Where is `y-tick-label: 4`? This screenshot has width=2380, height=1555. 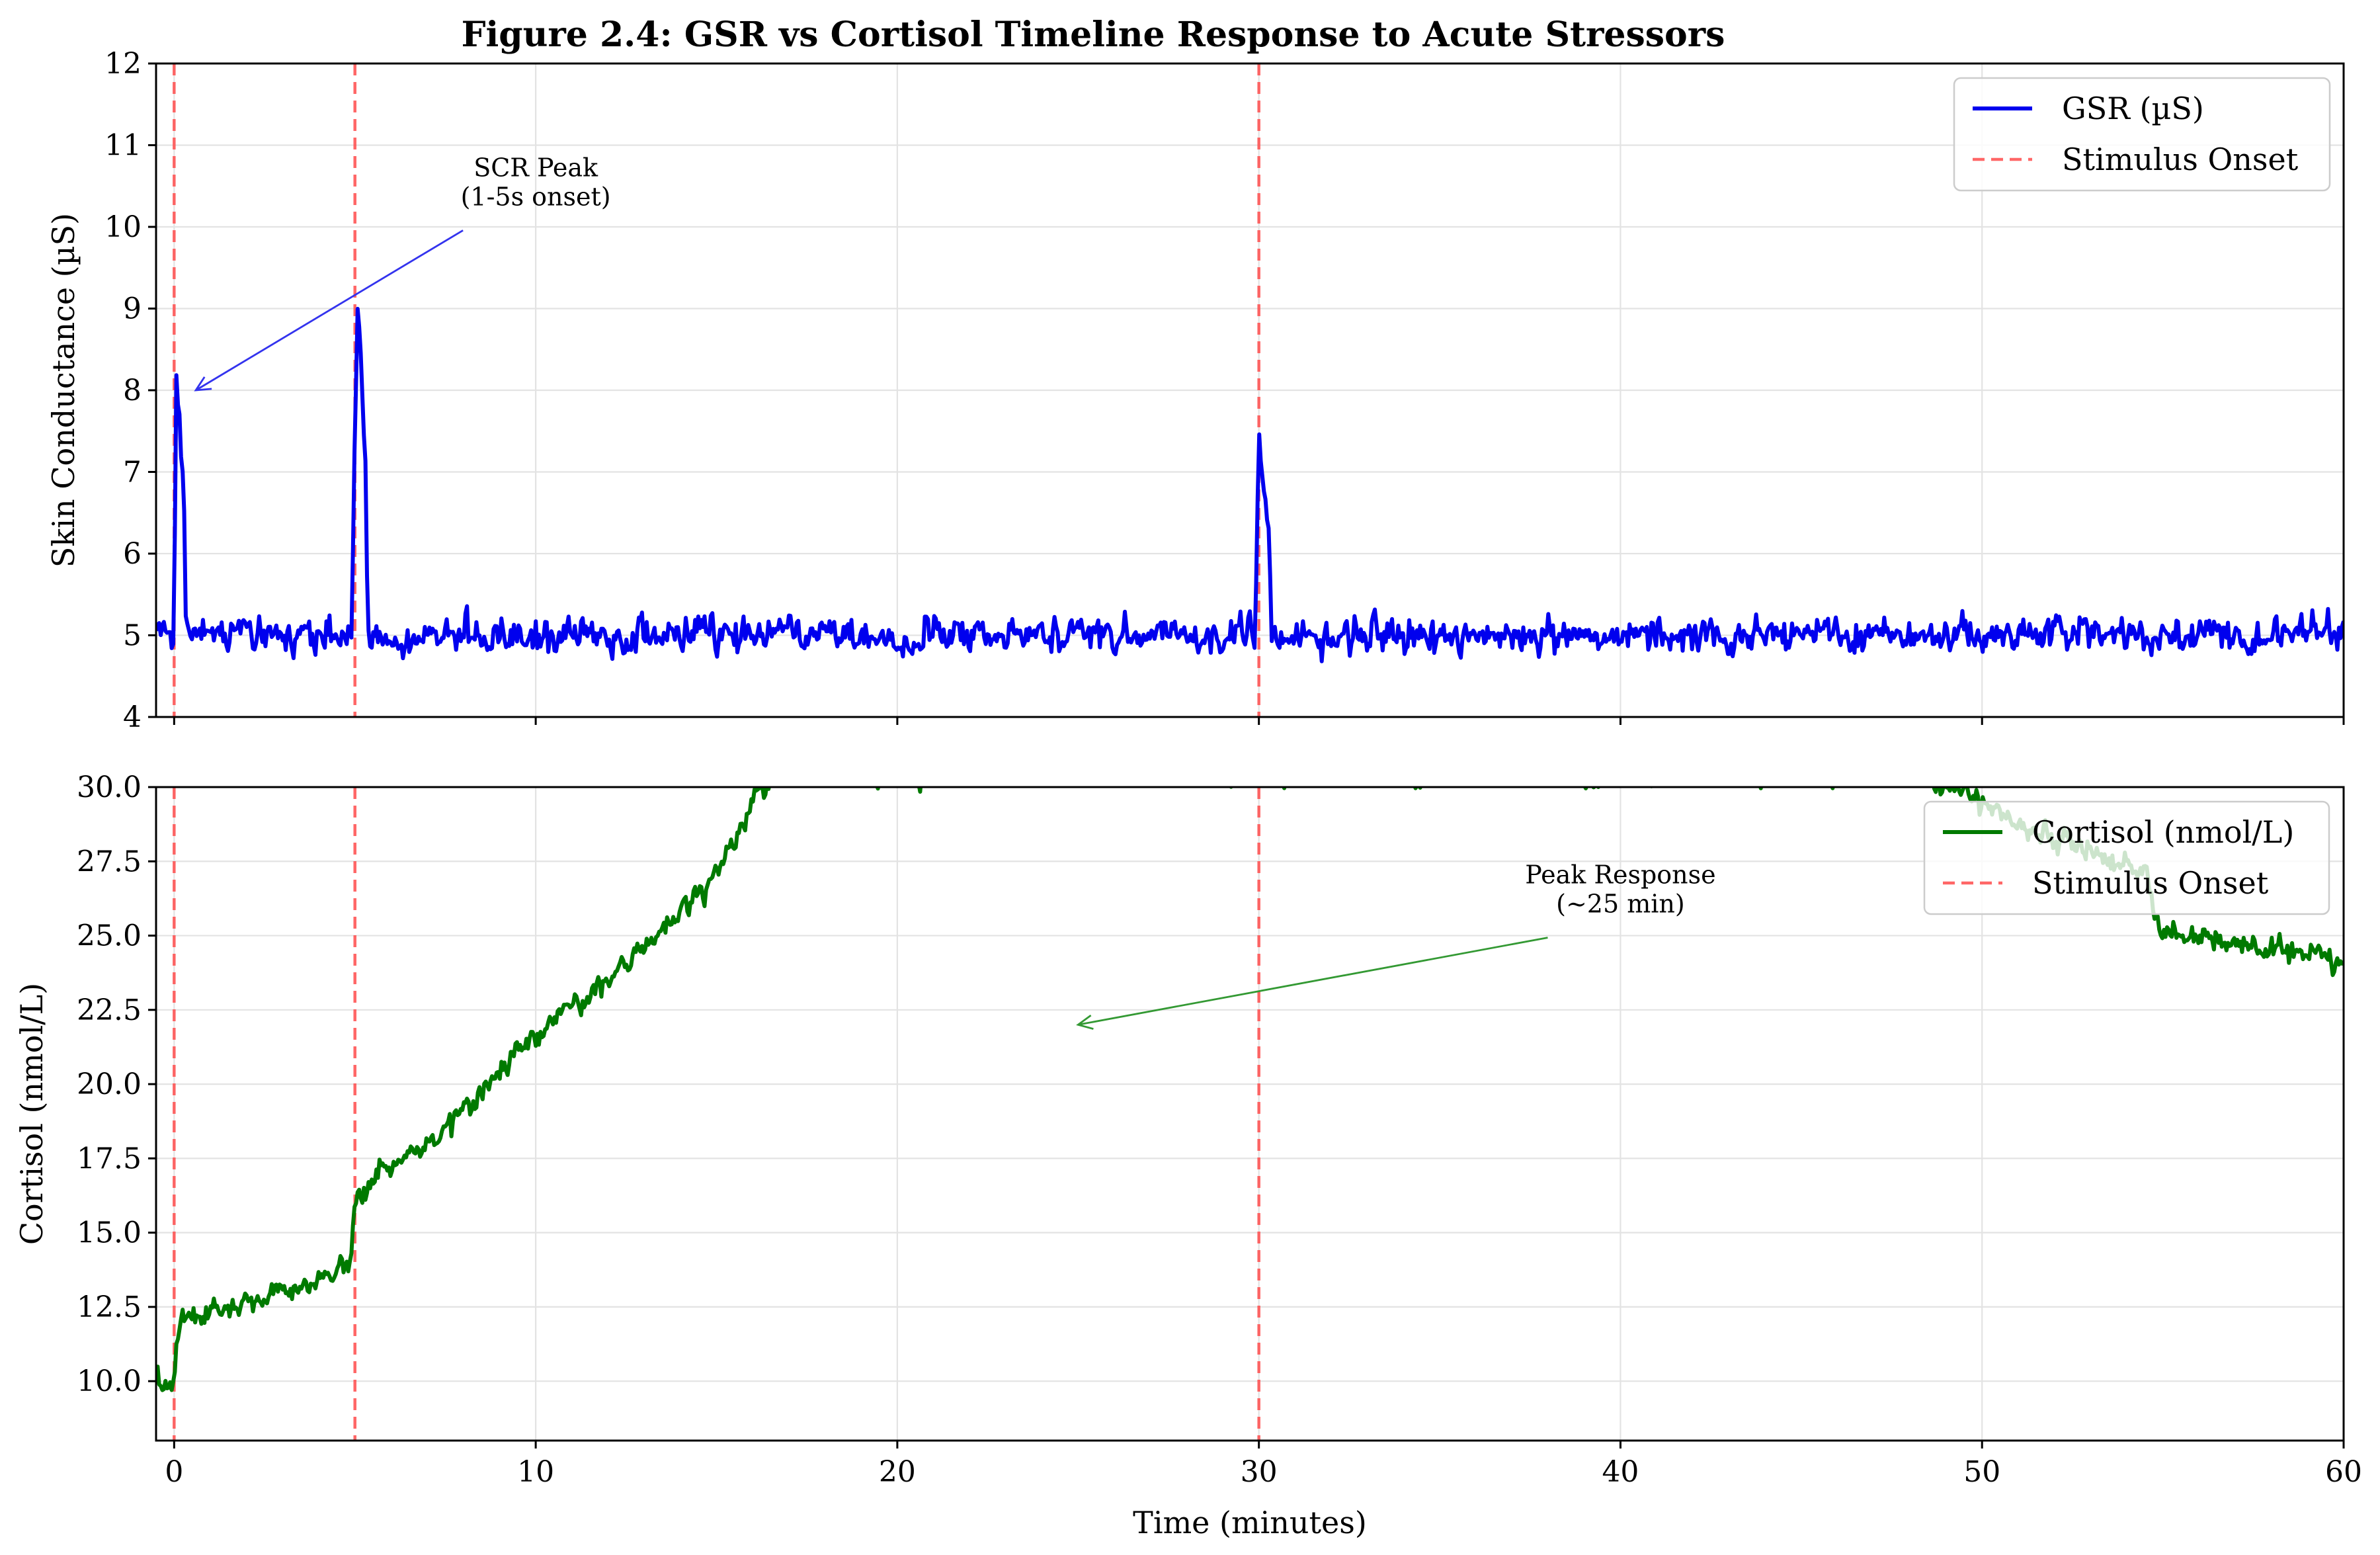
y-tick-label: 4 is located at coordinates (132, 717).